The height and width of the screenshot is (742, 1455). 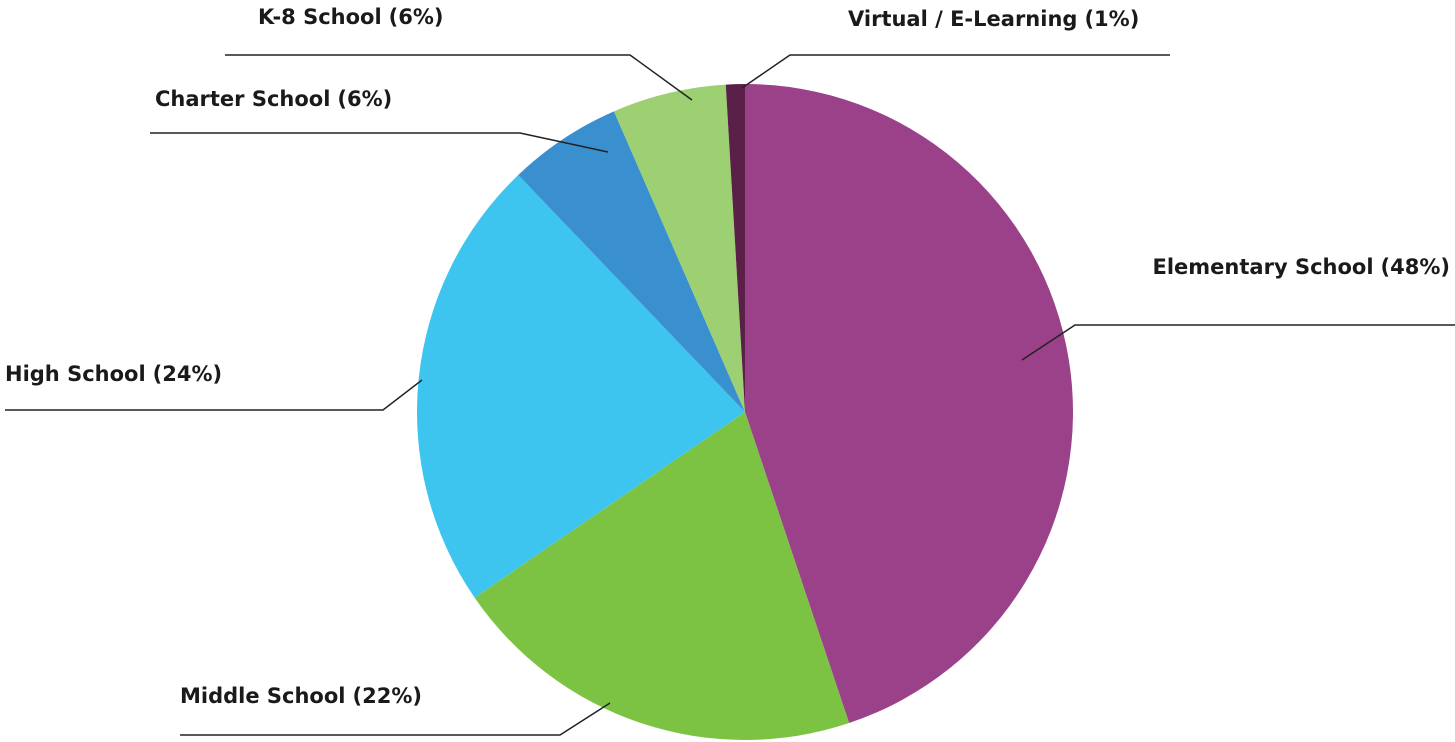 I want to click on slice-label: Virtual / E-Learning (1%), so click(x=993, y=19).